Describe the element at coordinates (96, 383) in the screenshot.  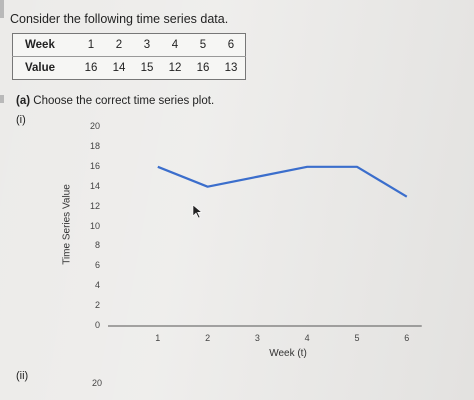
I see `option-ii-y-tick: 20` at that location.